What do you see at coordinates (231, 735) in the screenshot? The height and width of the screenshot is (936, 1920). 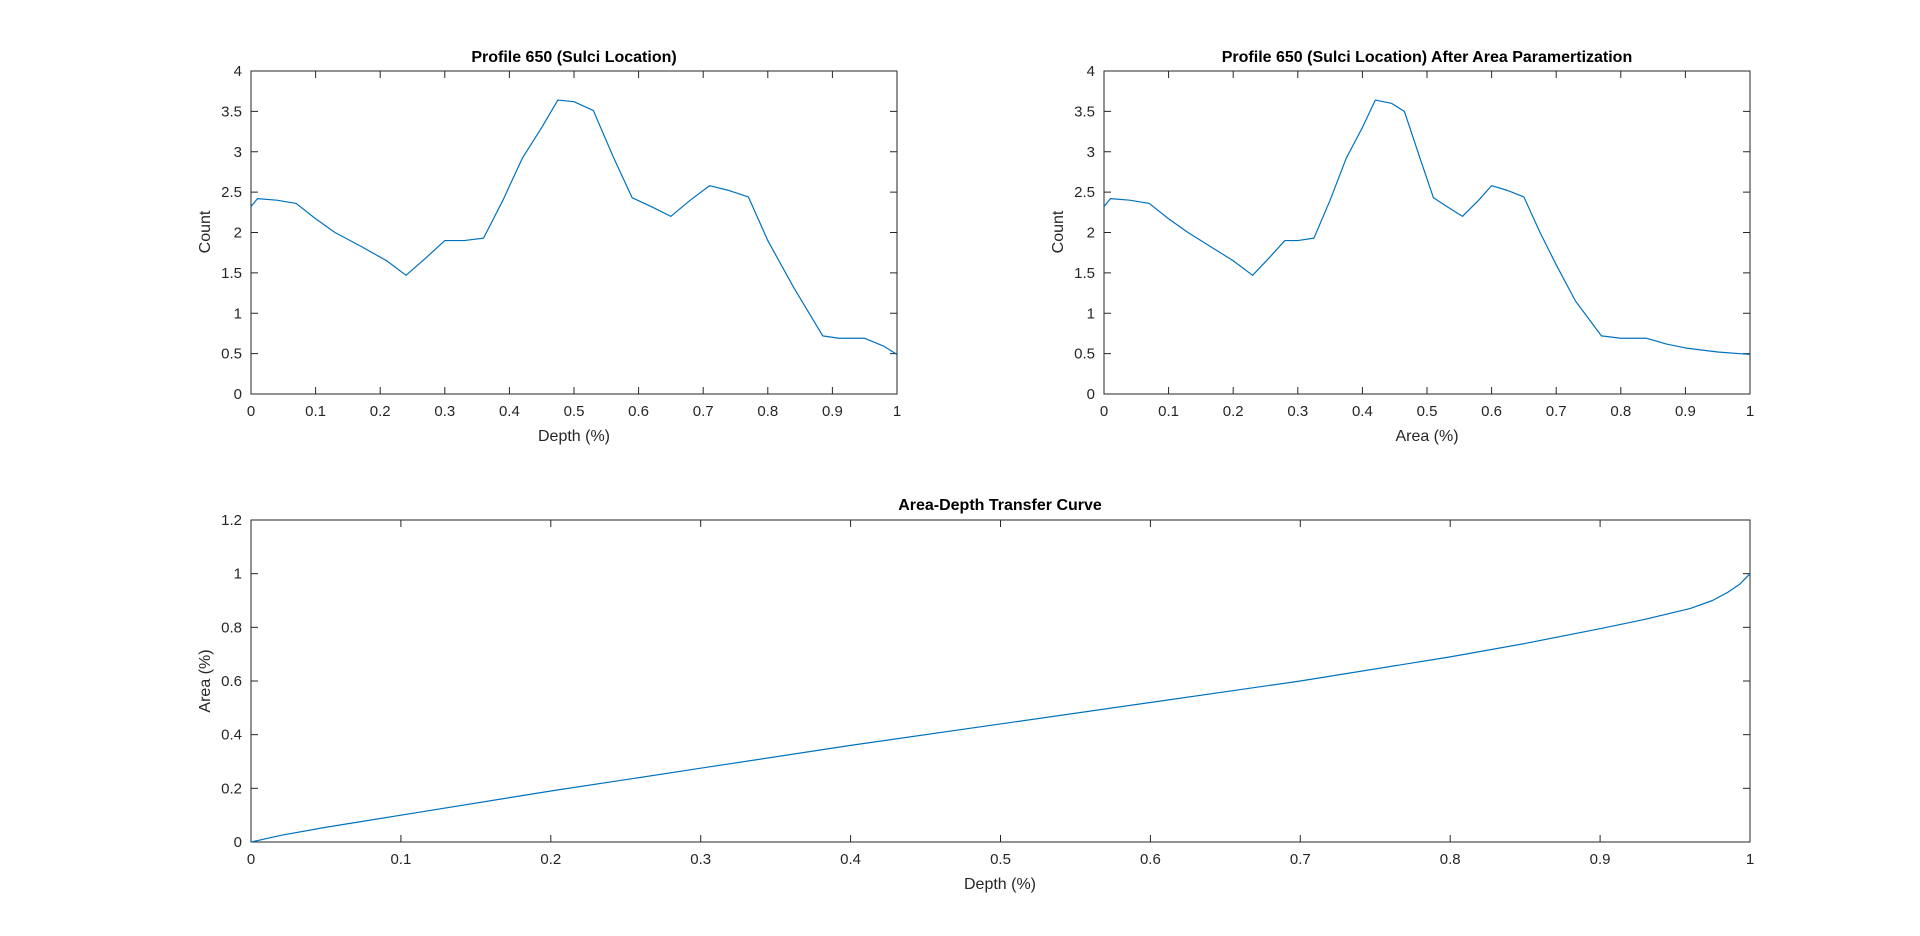 I see `y-tick-label: 0.4` at bounding box center [231, 735].